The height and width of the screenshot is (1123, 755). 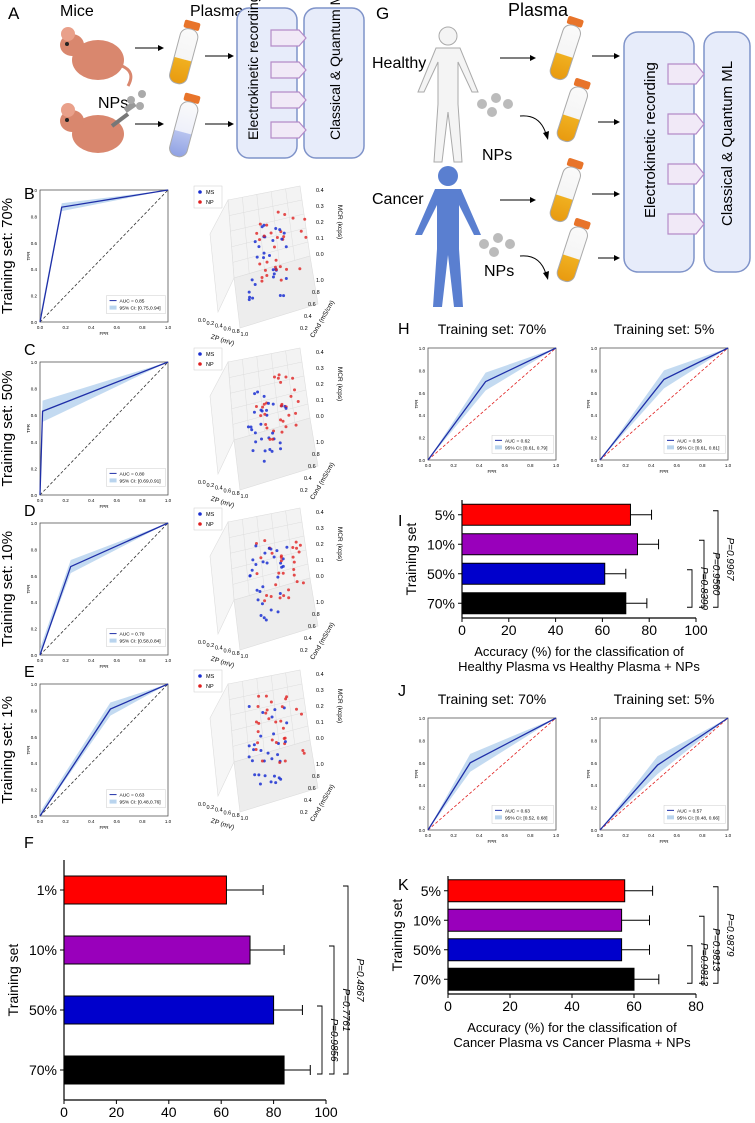 I want to click on bar-x-tick: 0, so click(x=448, y=1006).